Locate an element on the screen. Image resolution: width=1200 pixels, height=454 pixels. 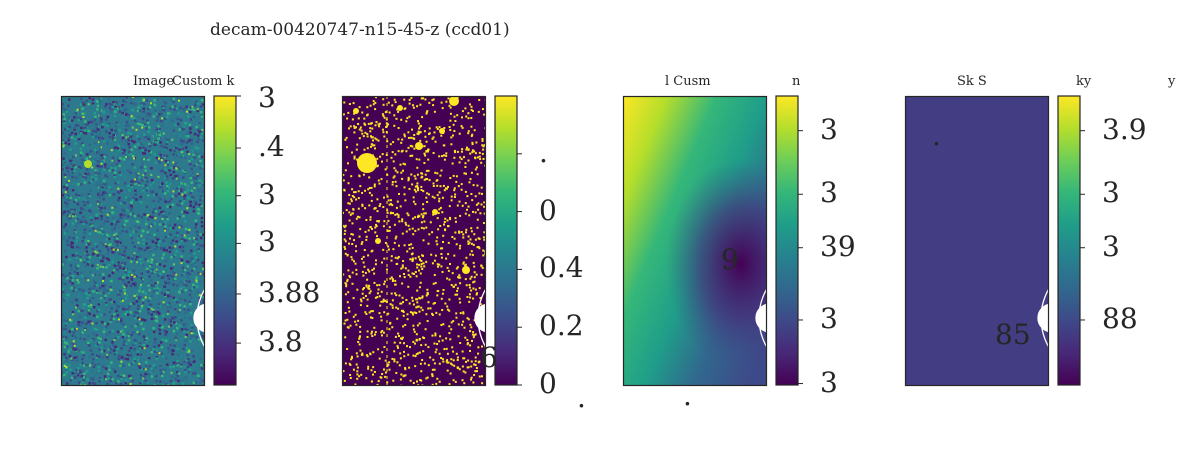
colorbar-tick-label: 3.88 is located at coordinates (289, 292).